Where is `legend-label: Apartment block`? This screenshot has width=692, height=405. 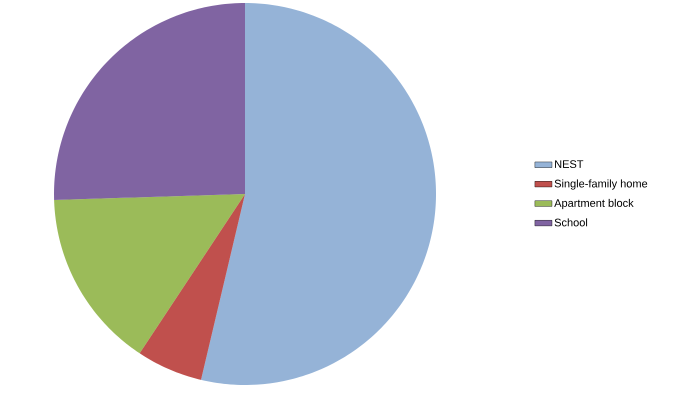 legend-label: Apartment block is located at coordinates (594, 204).